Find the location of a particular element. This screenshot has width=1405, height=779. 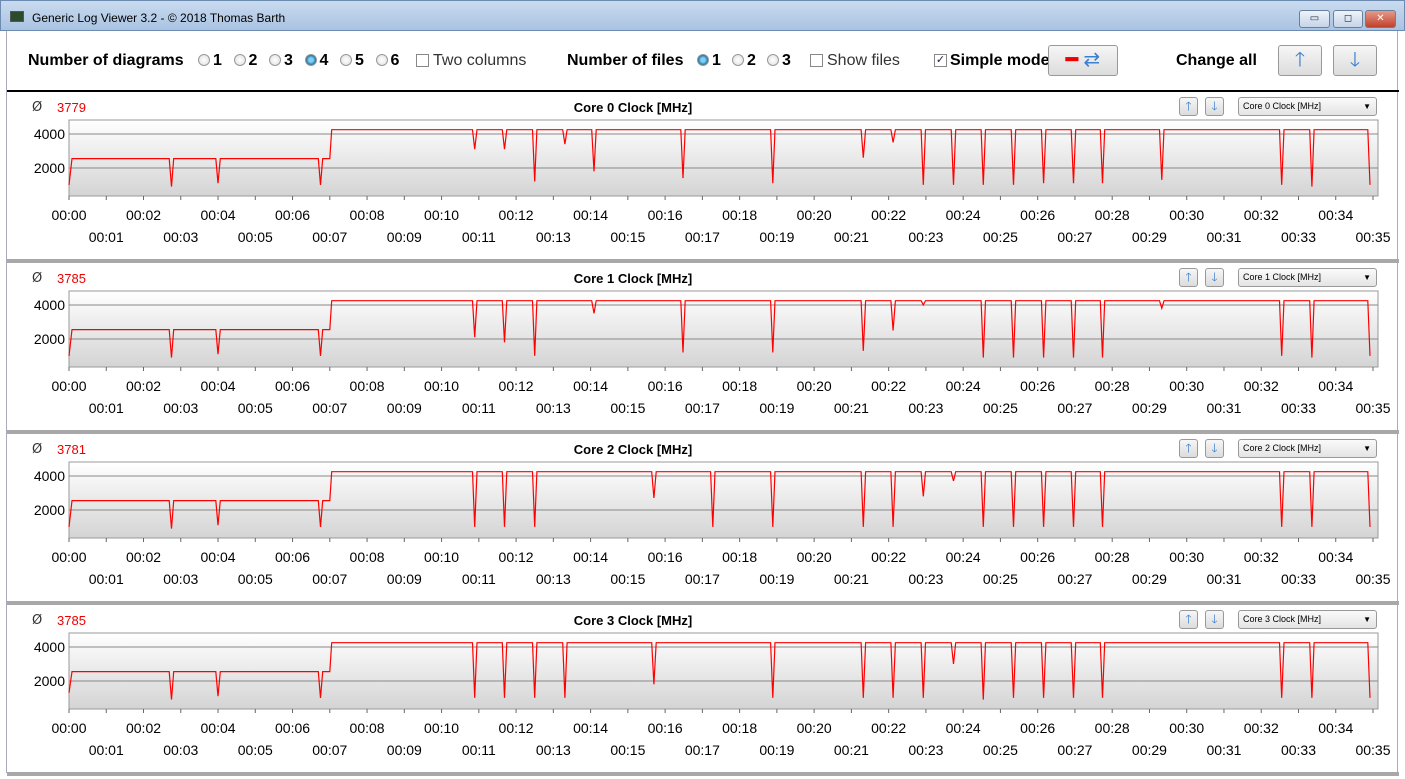

x-tick-label: 00:20 is located at coordinates (814, 386).